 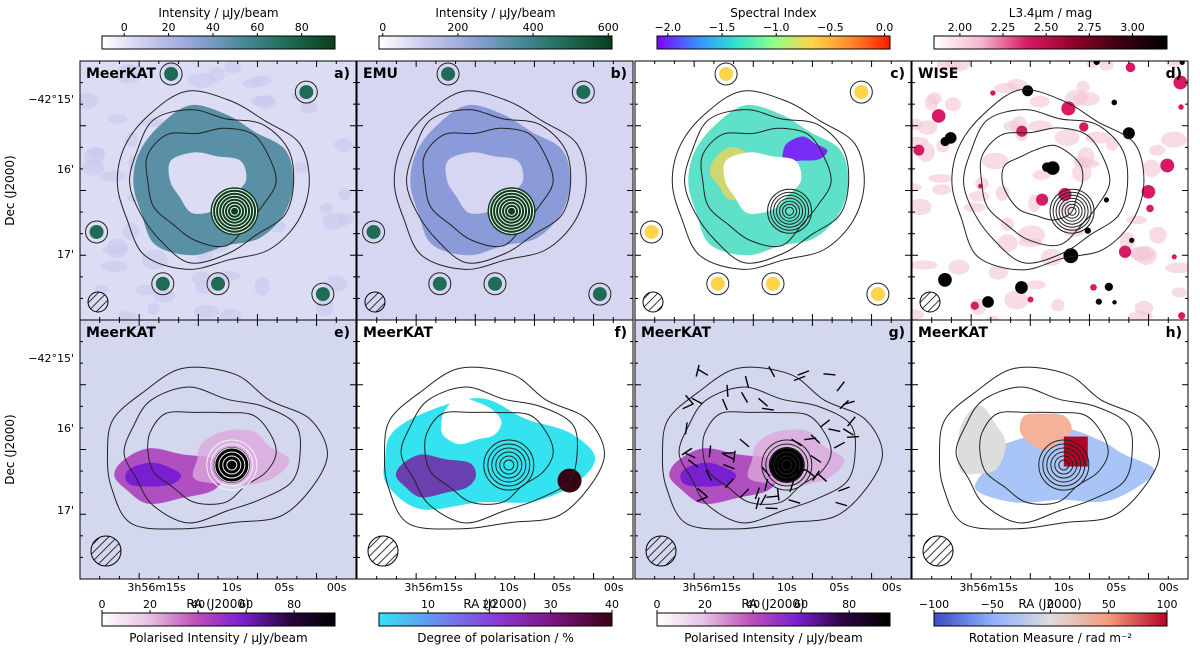 I want to click on colorbar-tick-label: 2.50, so click(x=1046, y=27).